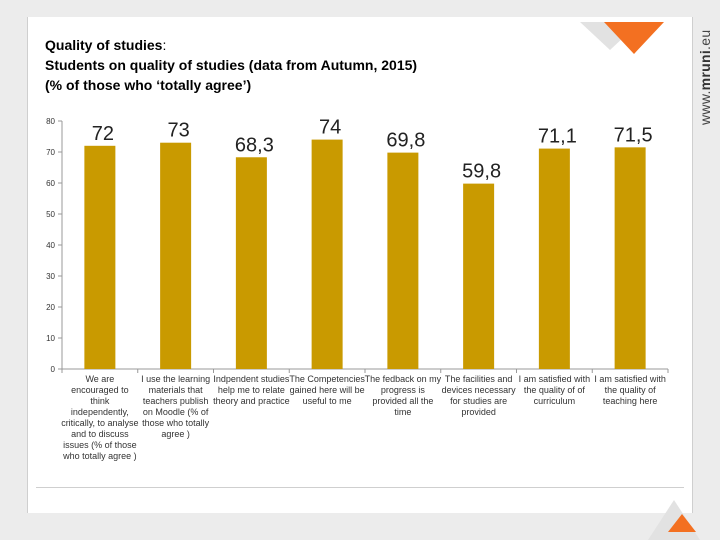 The image size is (720, 540). I want to click on bar-data-label: 59,8, so click(481, 172).